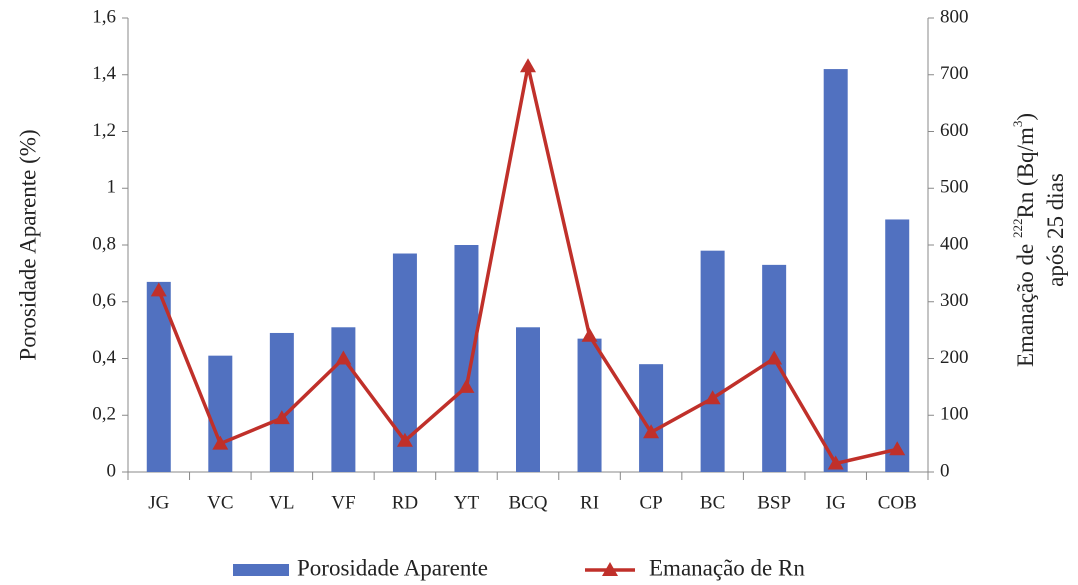  Describe the element at coordinates (945, 470) in the screenshot. I see `y2-tick-label: 0` at that location.